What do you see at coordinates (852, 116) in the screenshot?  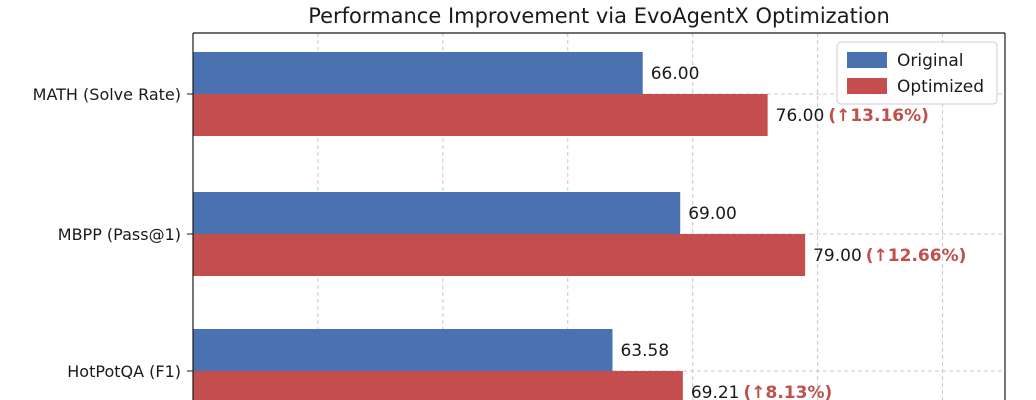 I see `value-label-optimized: 76.00 (↑13.16%)` at bounding box center [852, 116].